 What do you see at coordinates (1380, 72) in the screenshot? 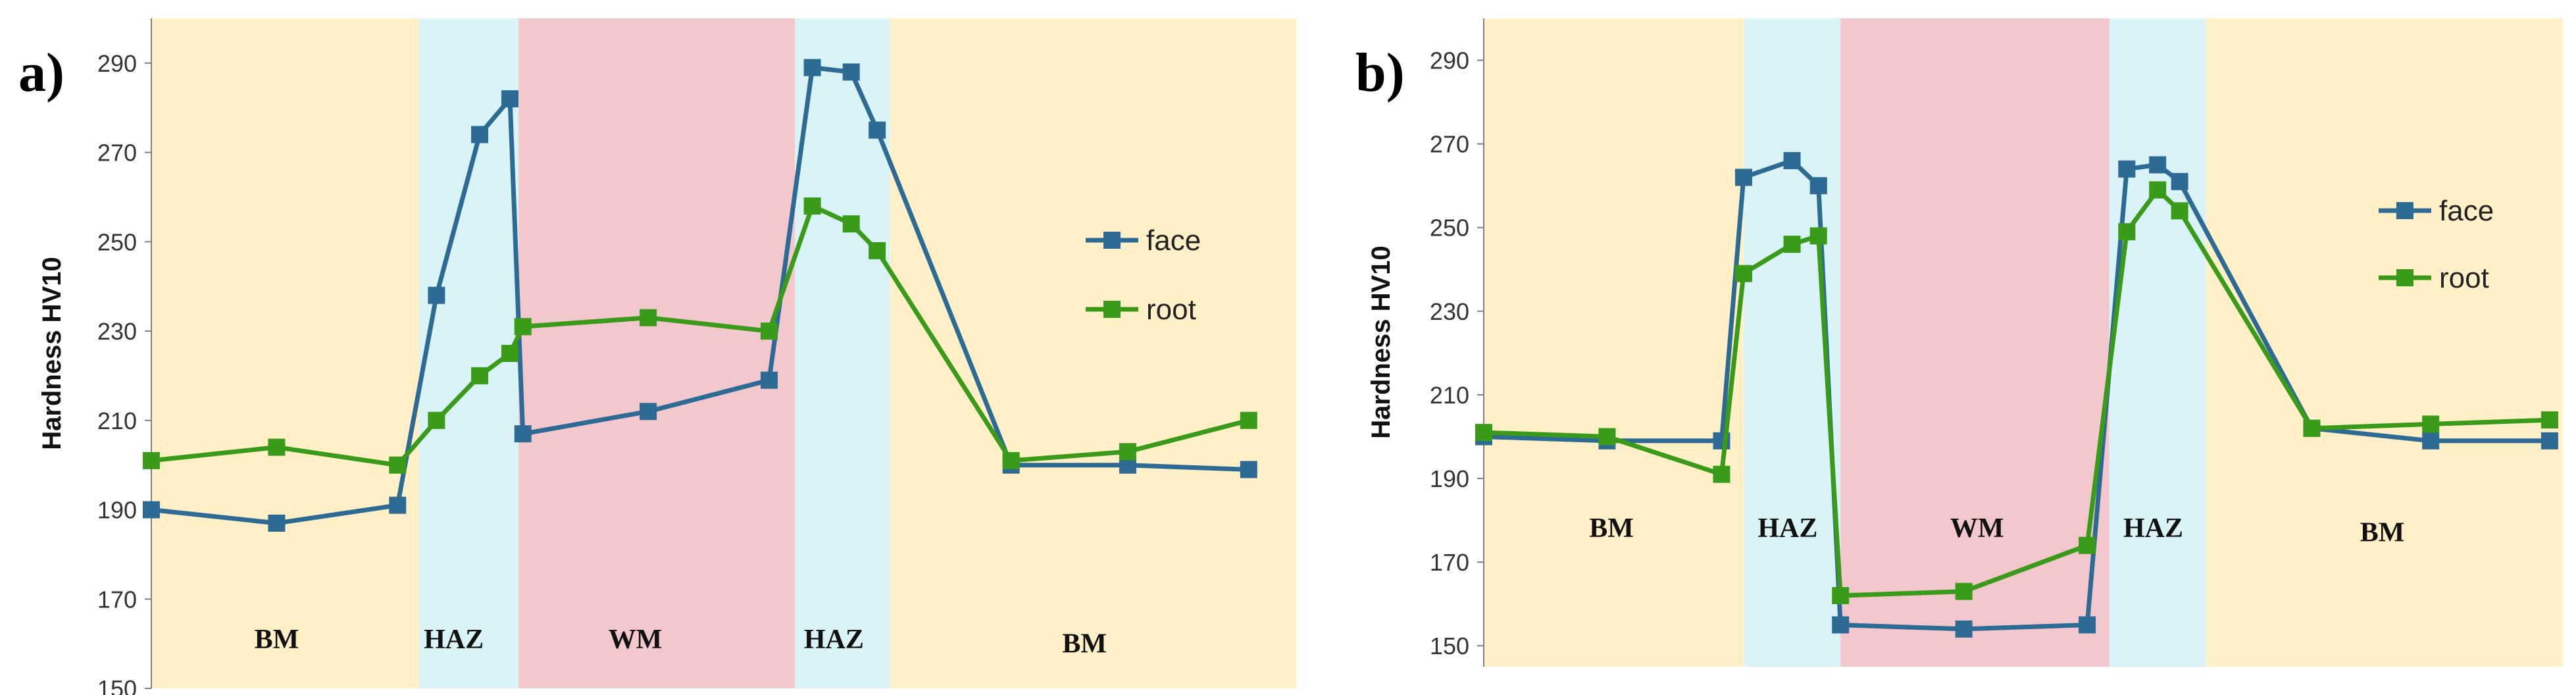
I see `panel-label: b)` at bounding box center [1380, 72].